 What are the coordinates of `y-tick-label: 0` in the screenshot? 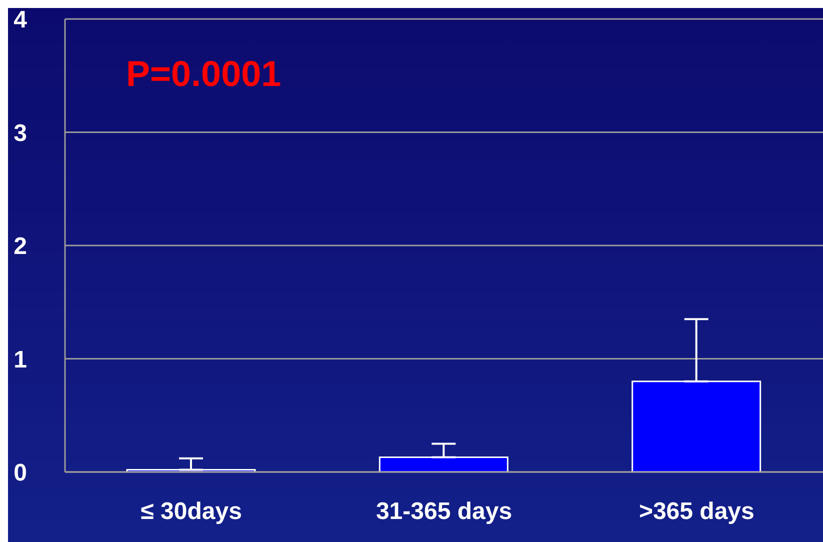 It's located at (20, 473).